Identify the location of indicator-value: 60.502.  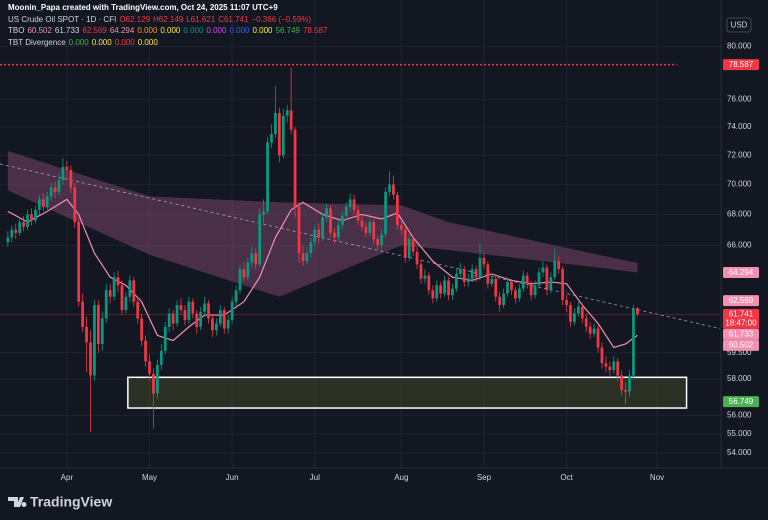
(39, 30).